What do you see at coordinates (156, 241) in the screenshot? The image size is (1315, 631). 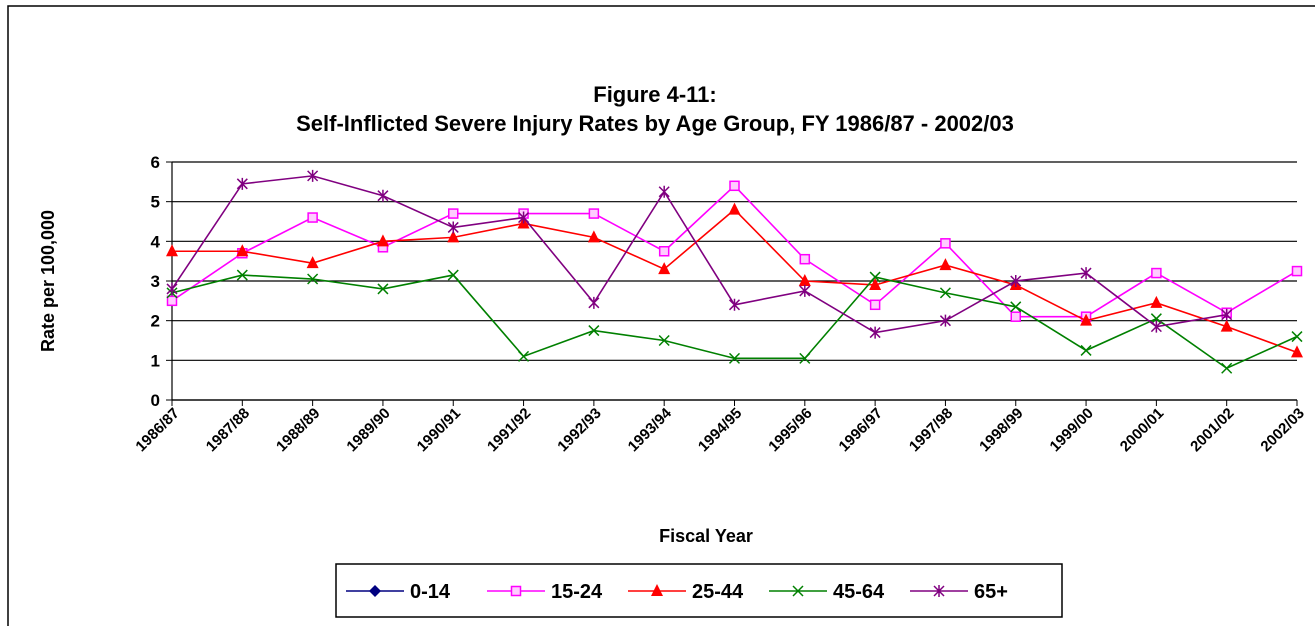 I see `y-tick-label: 4` at bounding box center [156, 241].